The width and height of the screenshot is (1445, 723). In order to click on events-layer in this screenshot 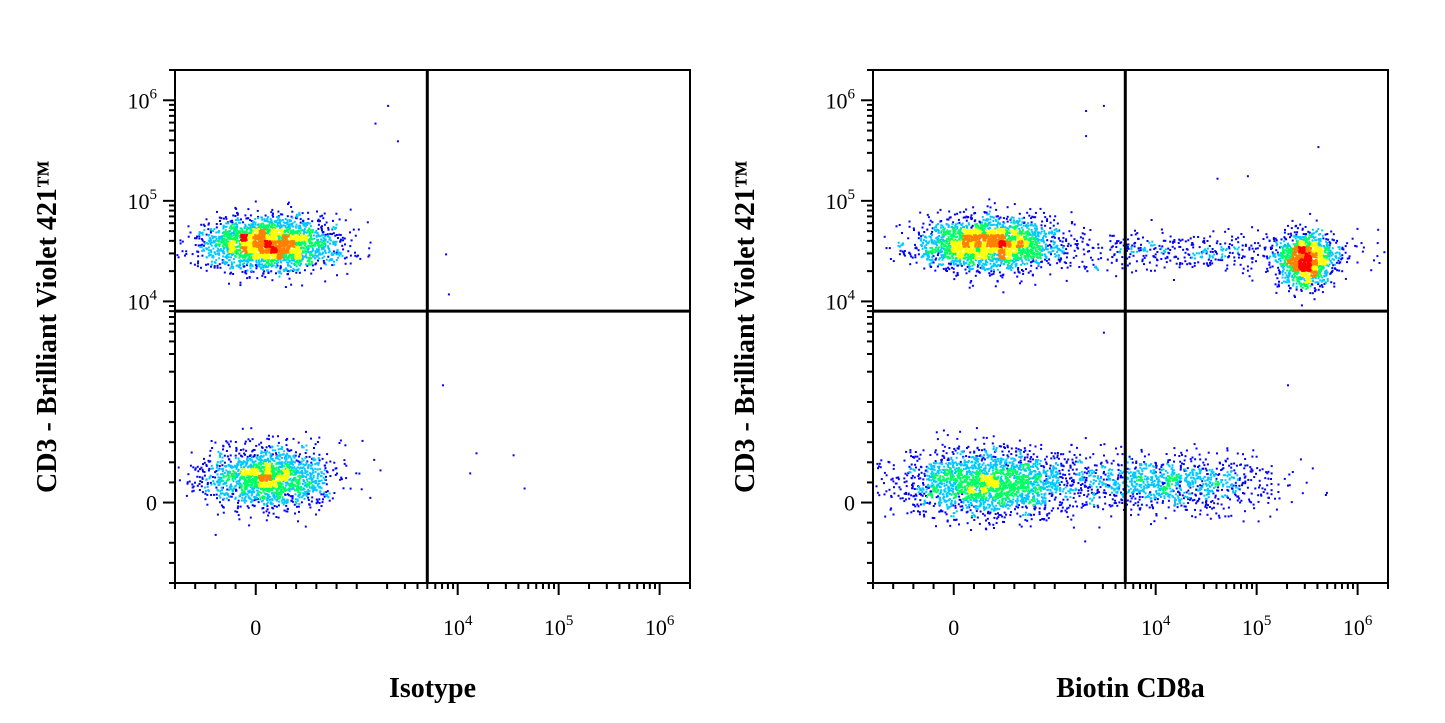, I will do `click(351, 320)`.